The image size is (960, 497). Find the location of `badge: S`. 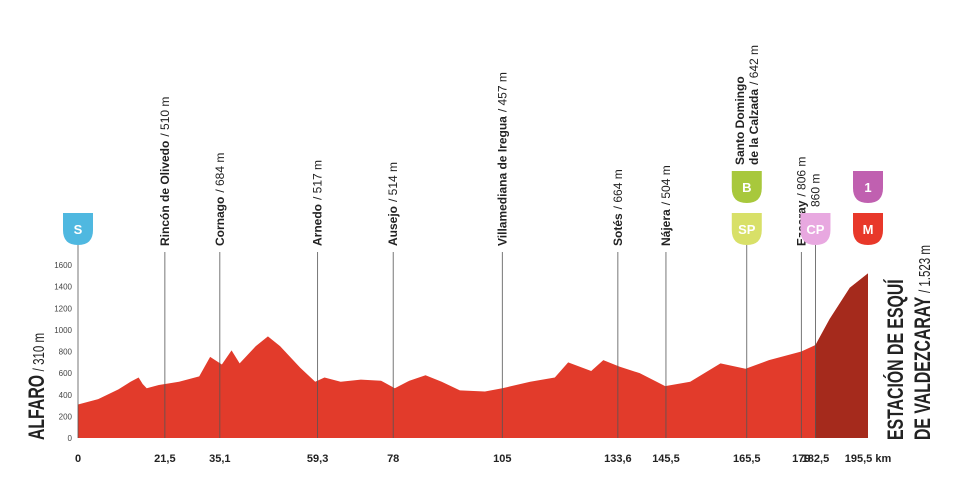

badge: S is located at coordinates (78, 229).